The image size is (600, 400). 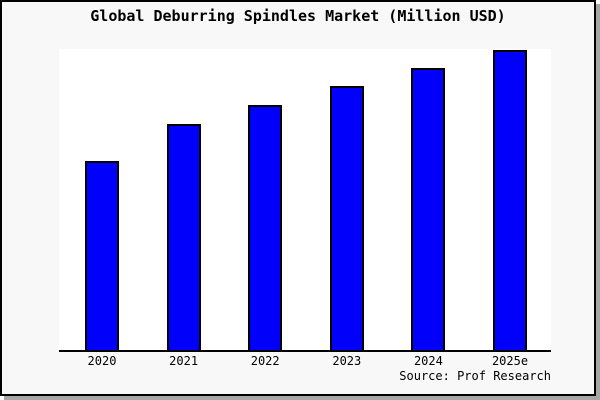 What do you see at coordinates (510, 361) in the screenshot?
I see `x-axis-label-2025e: 2025e` at bounding box center [510, 361].